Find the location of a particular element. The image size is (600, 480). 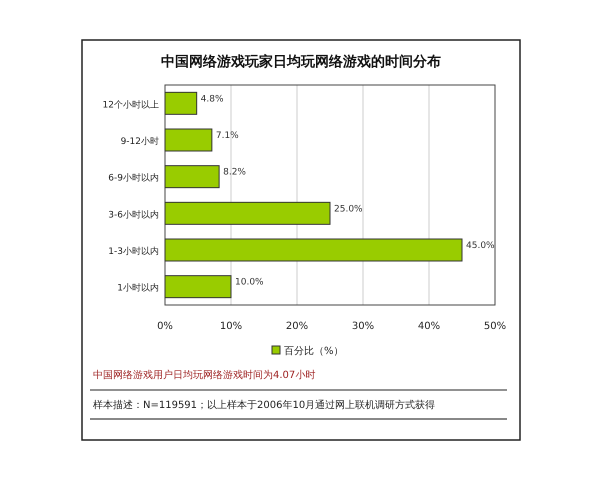

data-label: 7.1% is located at coordinates (228, 136).